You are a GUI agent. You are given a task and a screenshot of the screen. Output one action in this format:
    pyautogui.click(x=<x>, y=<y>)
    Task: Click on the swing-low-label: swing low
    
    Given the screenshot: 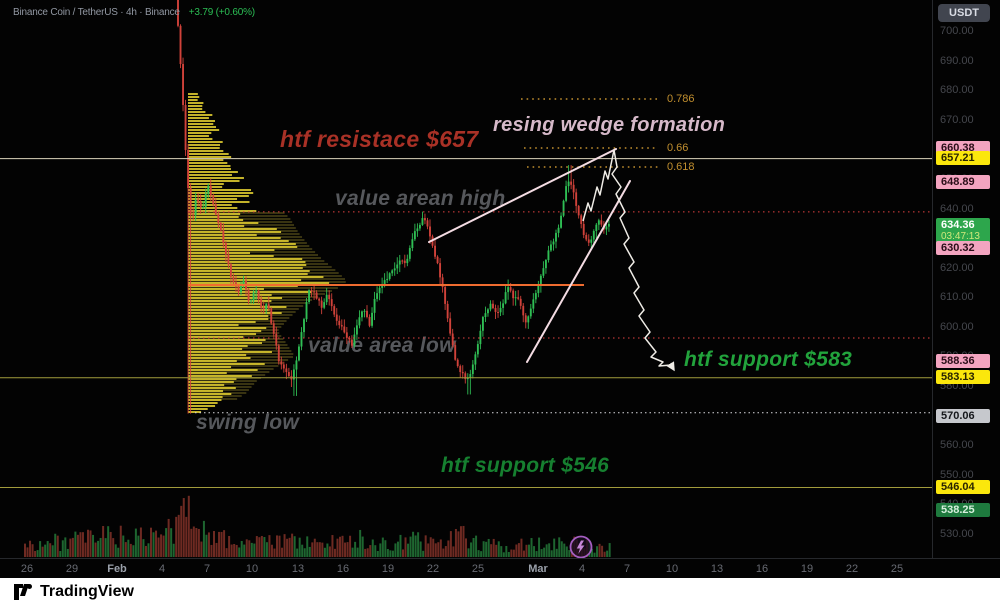 What is the action you would take?
    pyautogui.click(x=248, y=422)
    